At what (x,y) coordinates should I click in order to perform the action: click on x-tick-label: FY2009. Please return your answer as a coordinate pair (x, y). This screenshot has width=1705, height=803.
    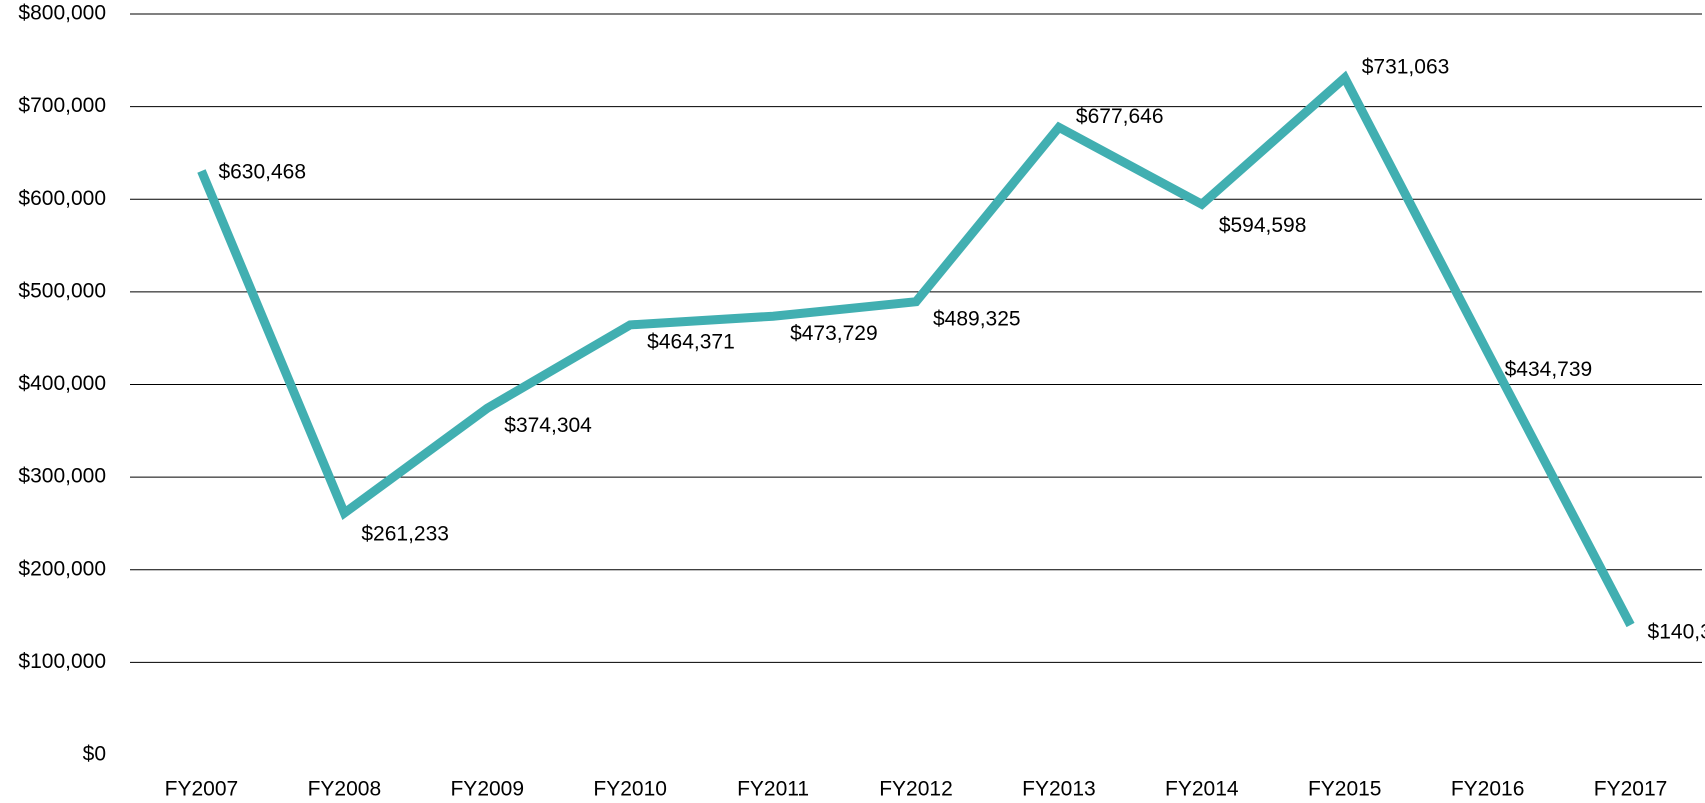
    Looking at the image, I should click on (487, 789).